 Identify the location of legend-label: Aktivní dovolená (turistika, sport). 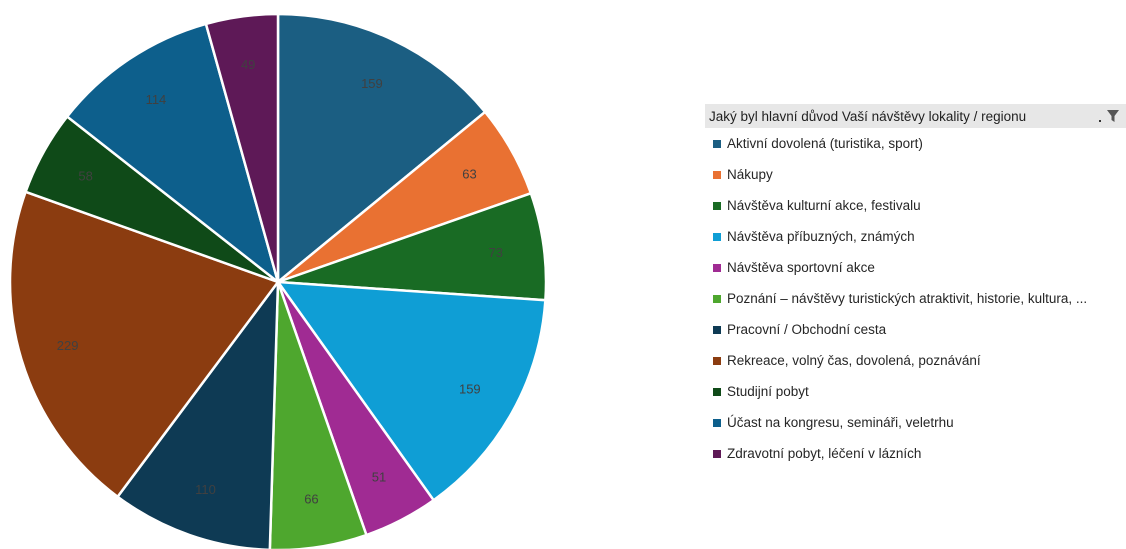
(825, 143).